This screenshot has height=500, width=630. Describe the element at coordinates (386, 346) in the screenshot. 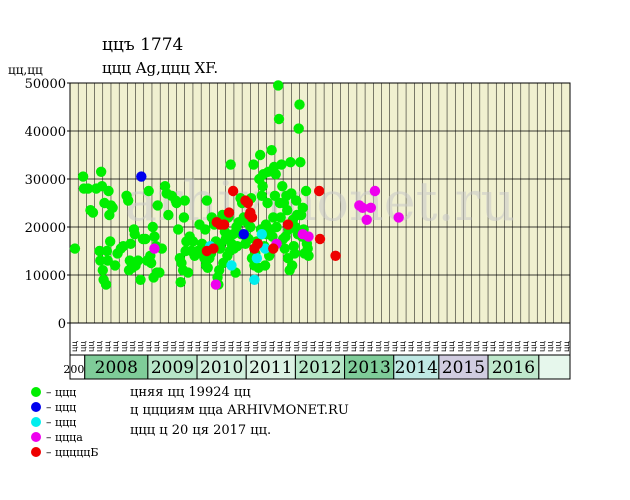

I see `x-sub-label-38: цц` at that location.